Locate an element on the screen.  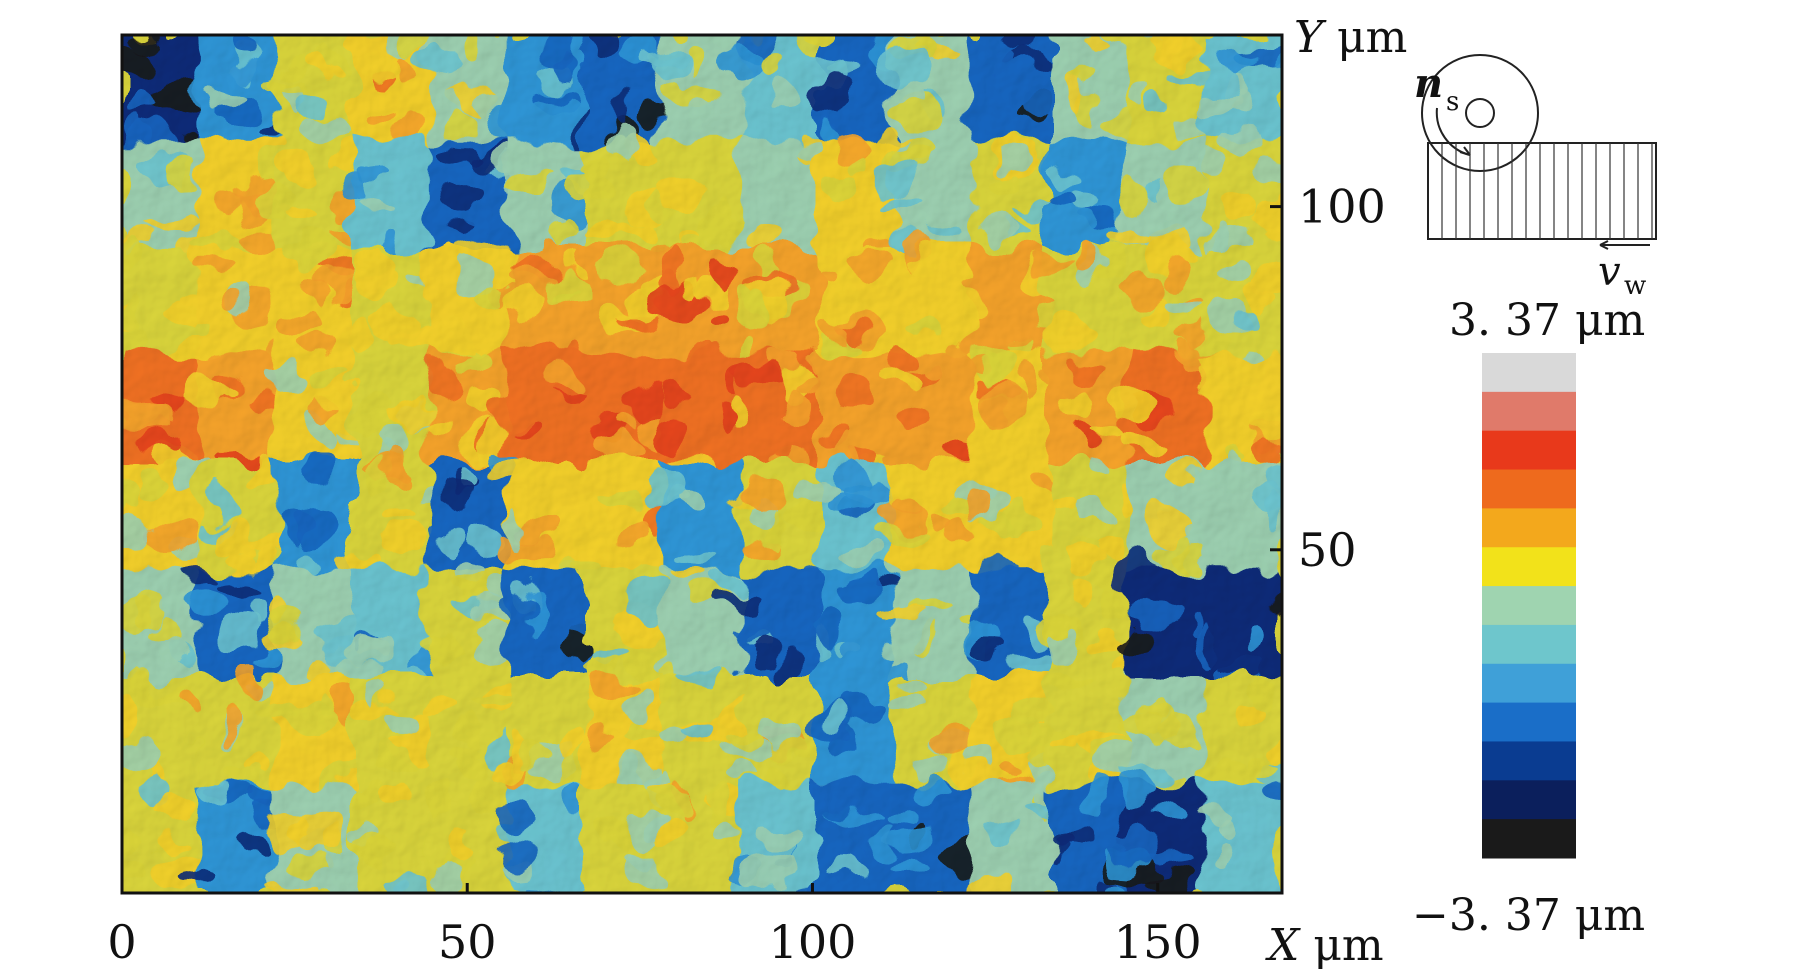
workpiece is located at coordinates (1542, 191).